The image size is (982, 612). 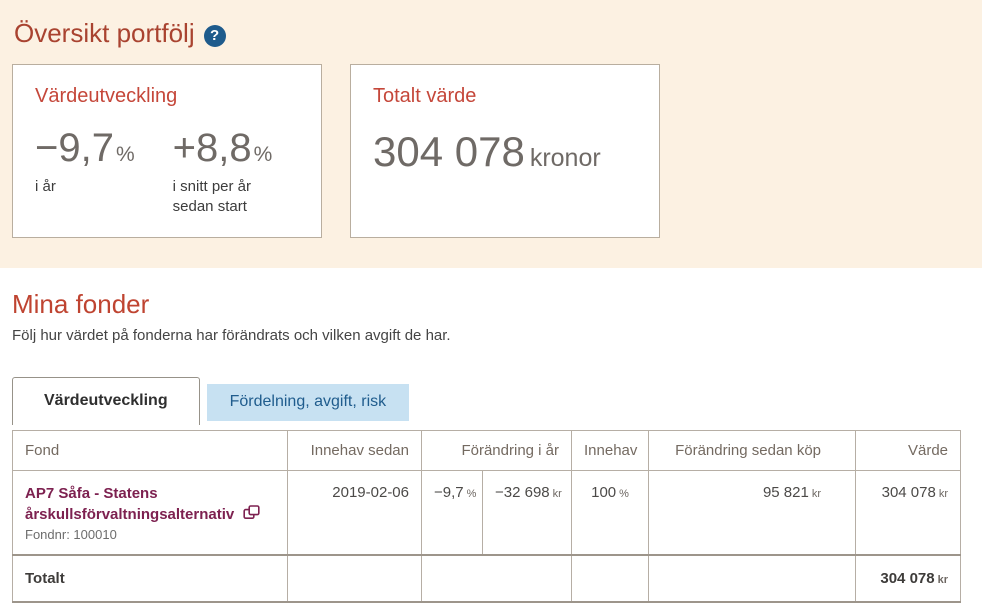 I want to click on card-value-development-title: Värdeutveckling, so click(x=106, y=96).